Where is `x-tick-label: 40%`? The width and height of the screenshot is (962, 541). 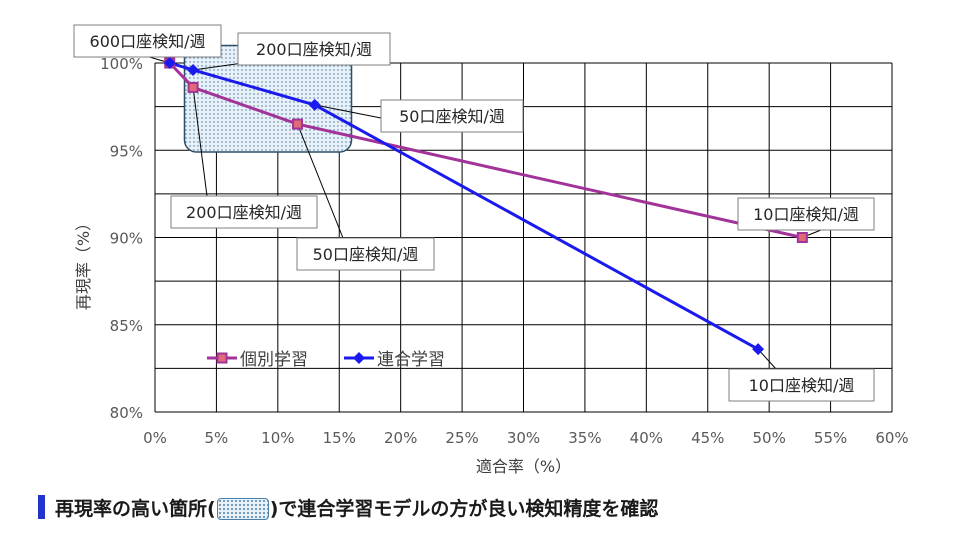
x-tick-label: 40% is located at coordinates (646, 438).